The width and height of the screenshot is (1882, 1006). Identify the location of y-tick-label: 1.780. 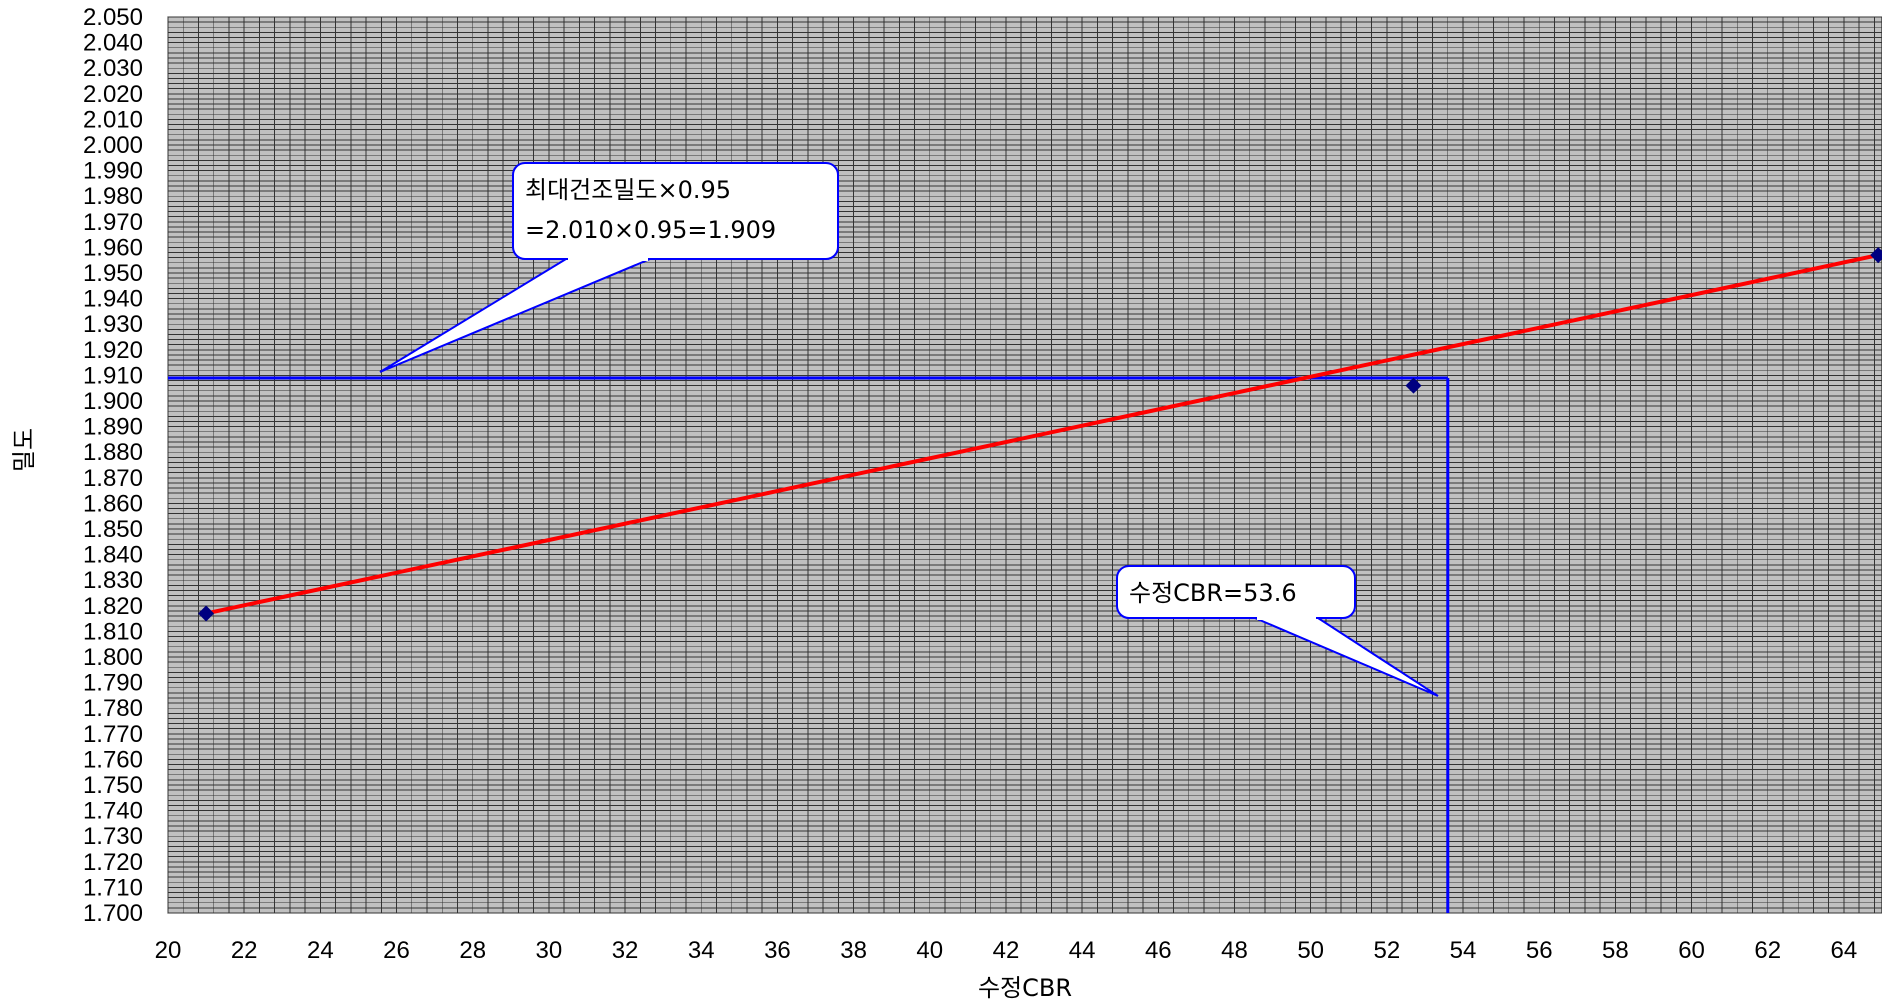
(113, 708).